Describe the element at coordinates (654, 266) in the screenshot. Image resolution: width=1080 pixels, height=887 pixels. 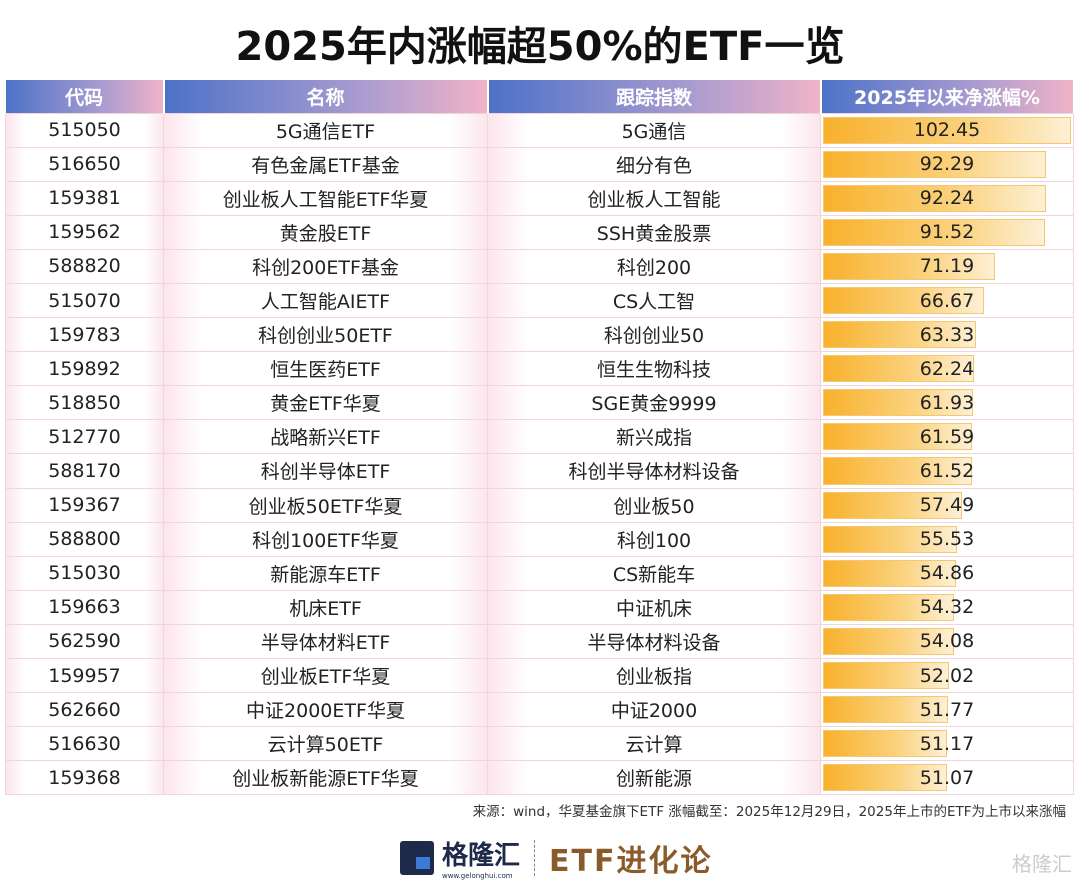
I see `cell-index: 科创200` at that location.